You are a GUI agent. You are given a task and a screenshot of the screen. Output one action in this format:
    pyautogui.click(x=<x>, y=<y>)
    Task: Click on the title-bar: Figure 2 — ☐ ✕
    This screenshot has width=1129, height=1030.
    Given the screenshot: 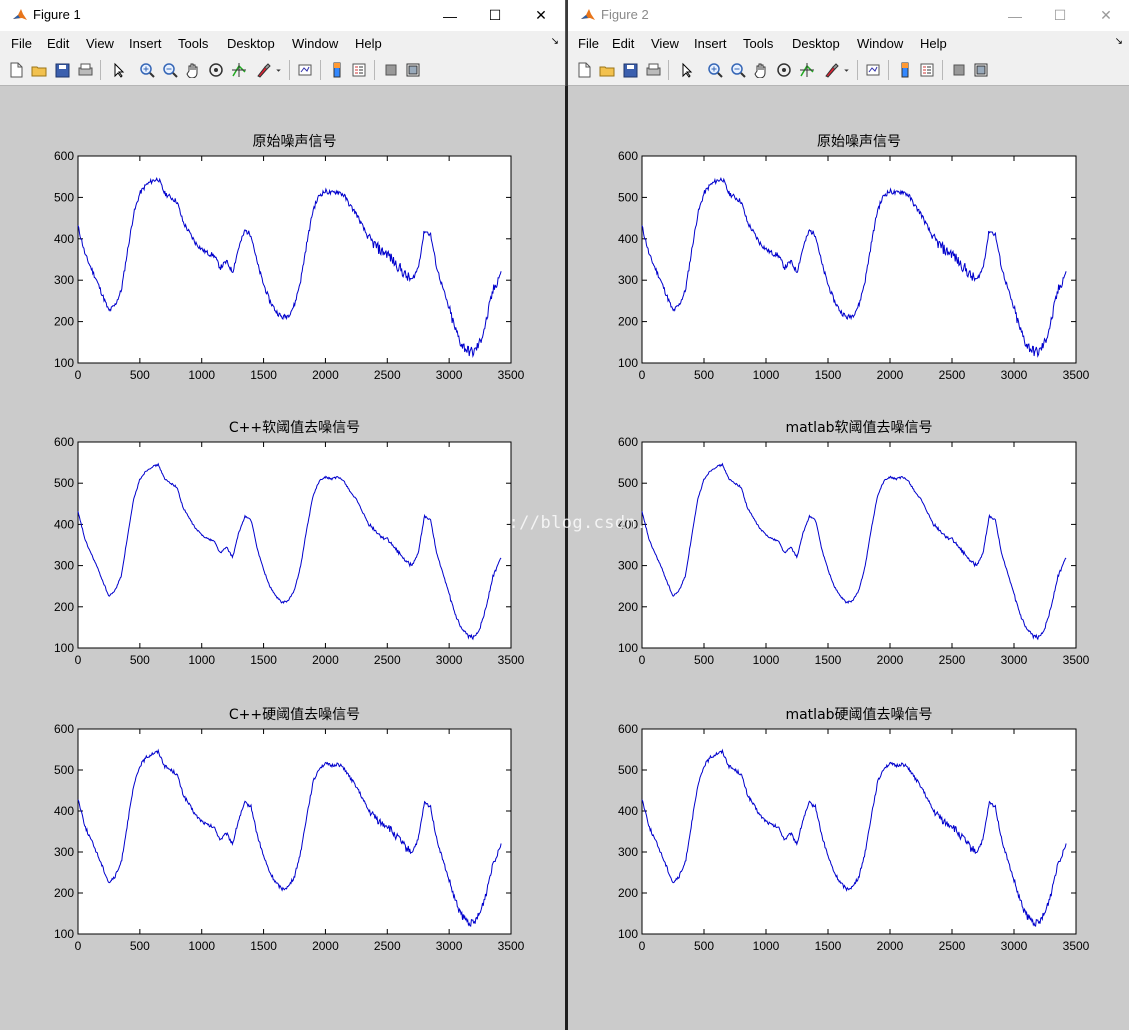 What is the action you would take?
    pyautogui.click(x=848, y=15)
    